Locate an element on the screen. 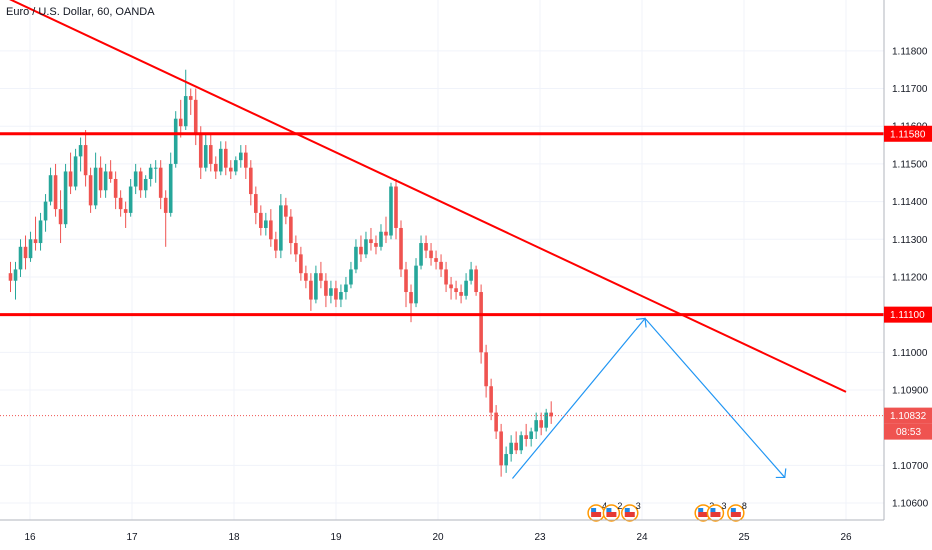 The image size is (932, 550). economic-events: 423238 is located at coordinates (667, 511).